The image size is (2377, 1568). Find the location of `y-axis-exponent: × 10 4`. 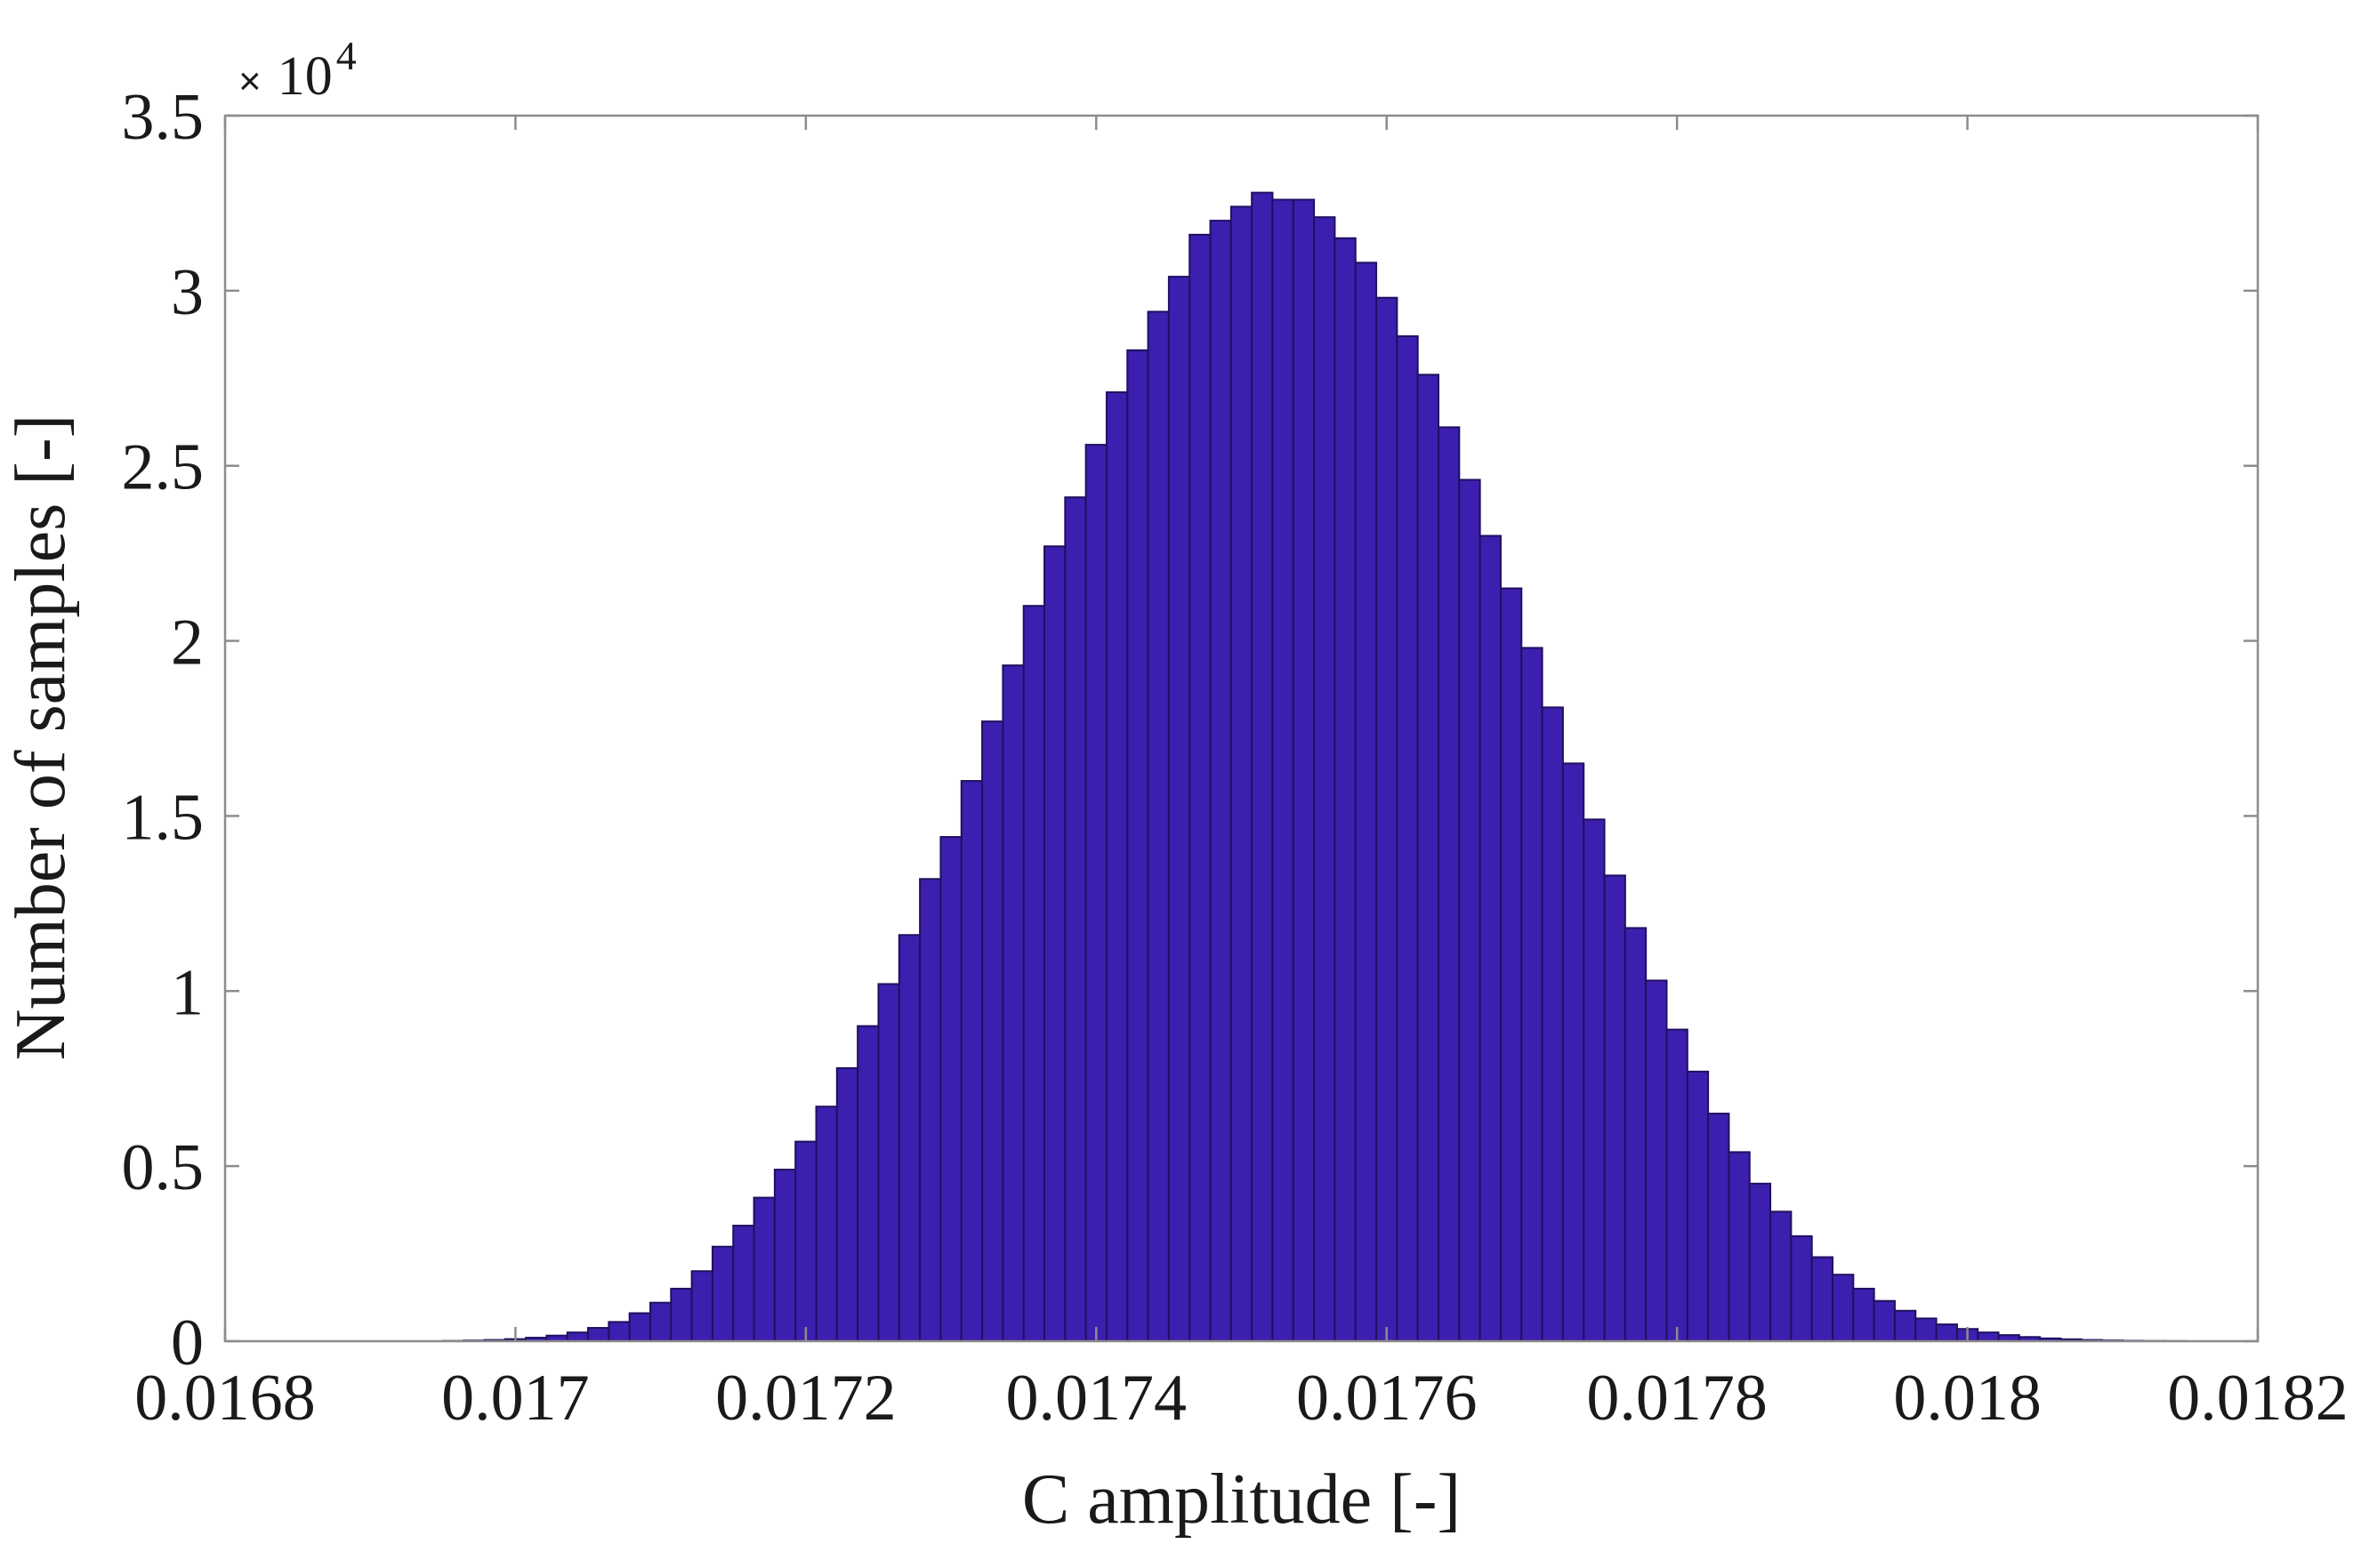

y-axis-exponent: × 10 4 is located at coordinates (297, 70).